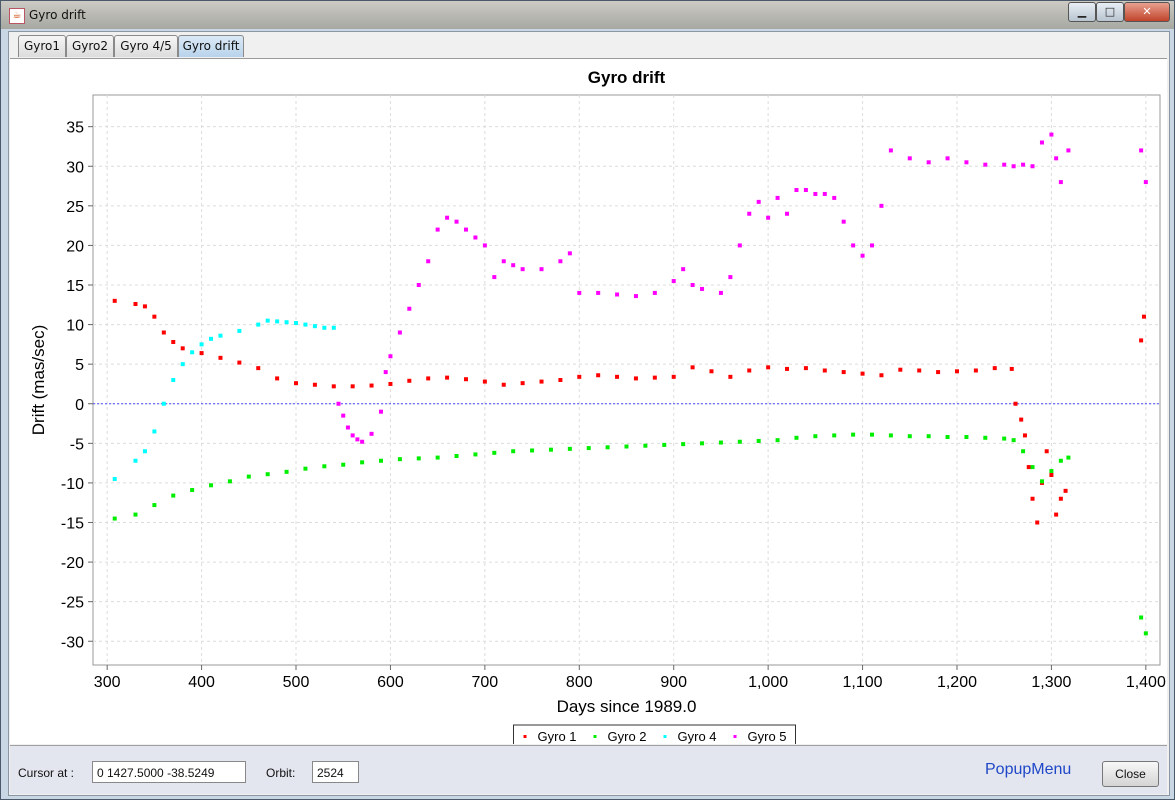  I want to click on close-button: Close, so click(1130, 774).